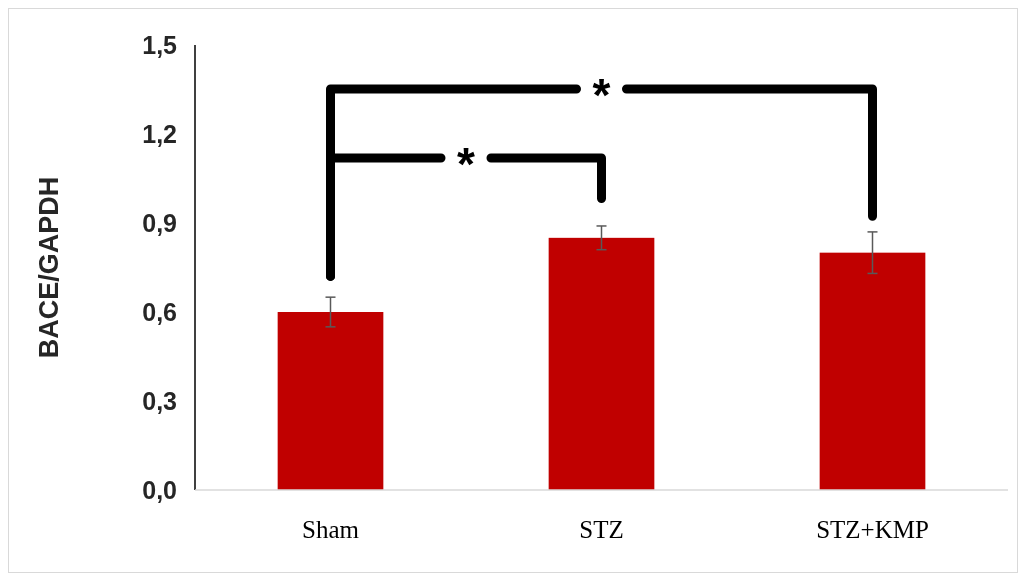 This screenshot has width=1028, height=583. I want to click on y-tick-label: 1,5, so click(160, 44).